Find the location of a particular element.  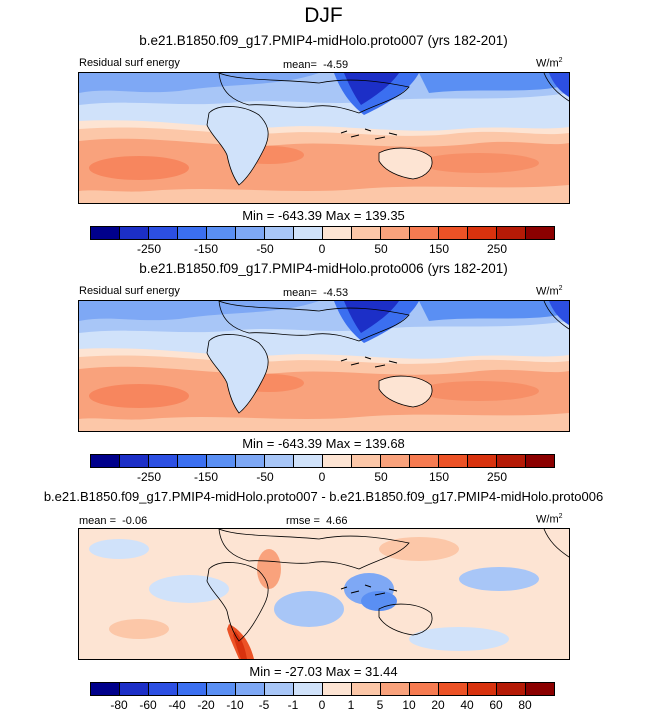

panel2-tick: -150 is located at coordinates (206, 477).